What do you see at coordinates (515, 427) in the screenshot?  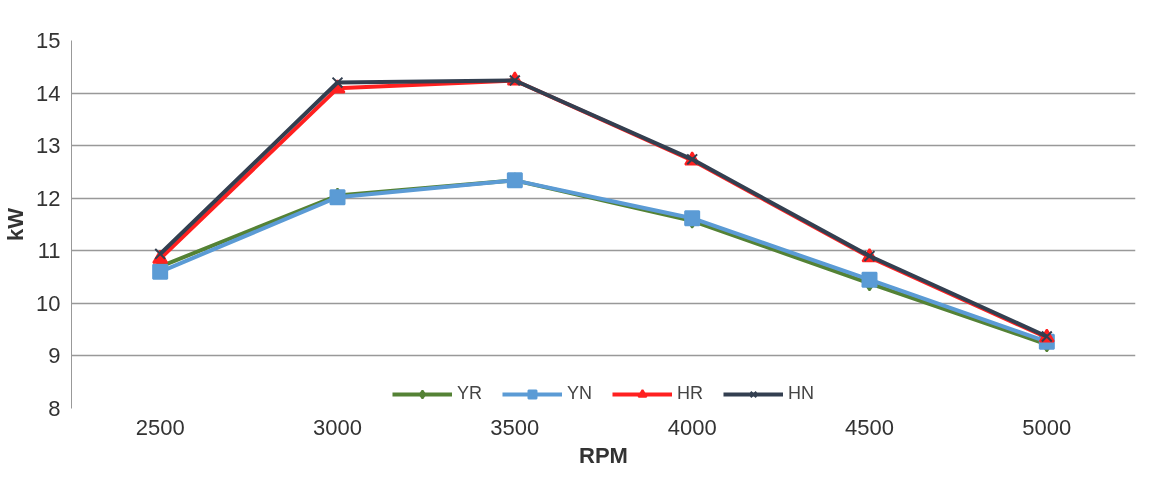 I see `x-tick-label: 3500` at bounding box center [515, 427].